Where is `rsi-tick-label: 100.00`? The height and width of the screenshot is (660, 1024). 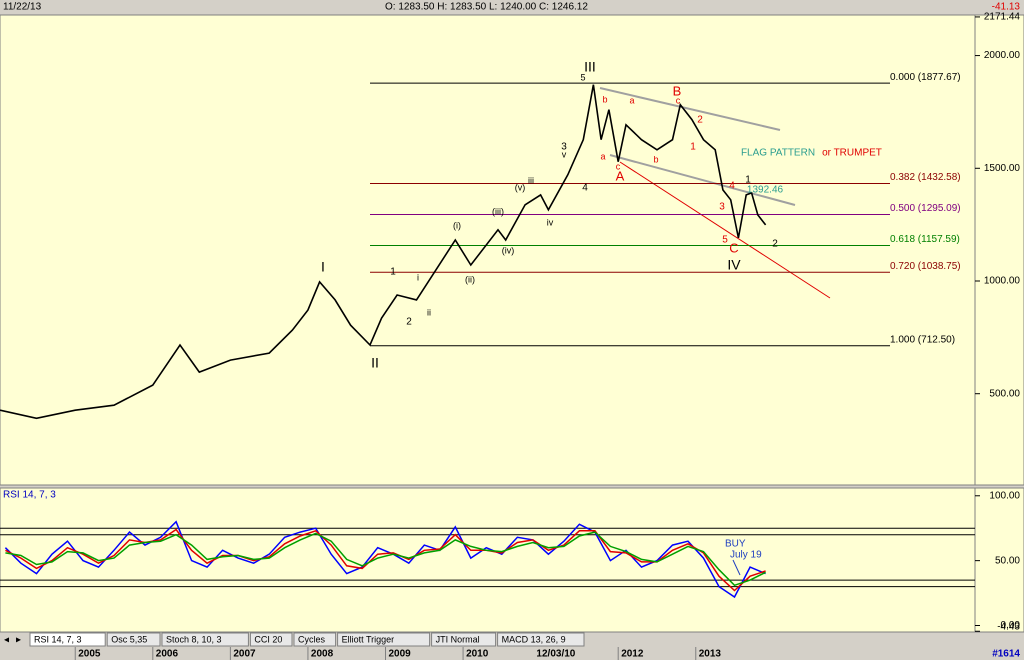 rsi-tick-label: 100.00 is located at coordinates (1004, 495).